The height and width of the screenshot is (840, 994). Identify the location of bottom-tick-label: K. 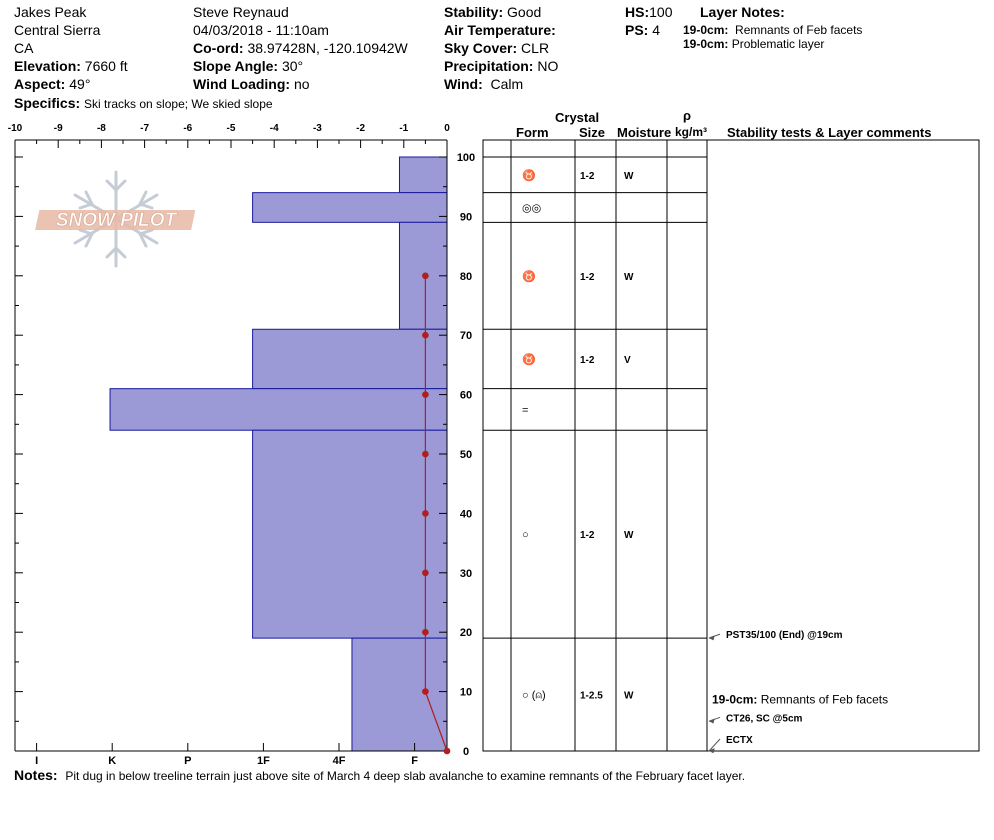
(112, 761).